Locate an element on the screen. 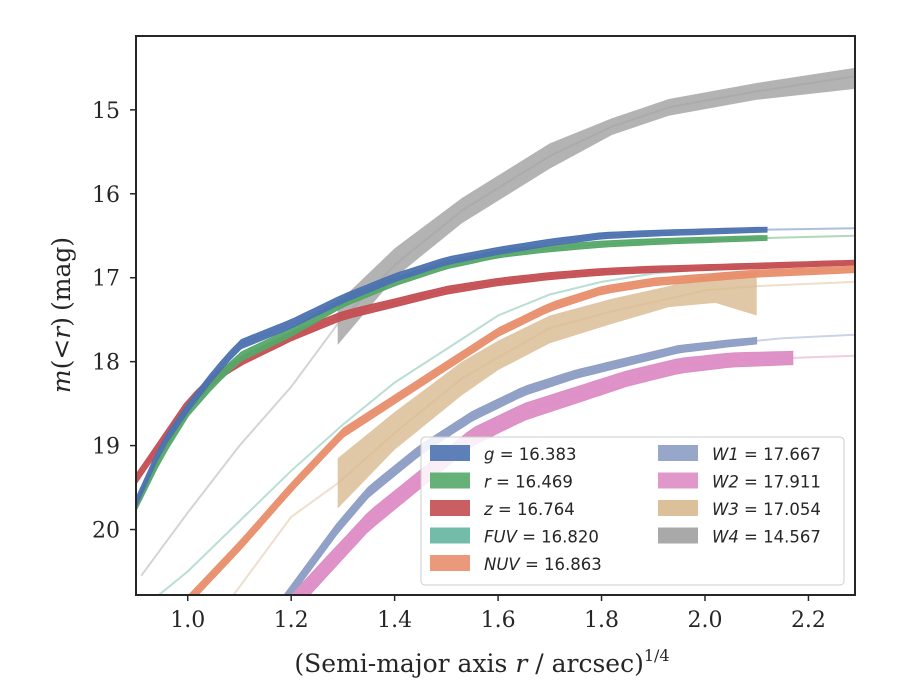  legend-mag: = 16.383 is located at coordinates (535, 454).